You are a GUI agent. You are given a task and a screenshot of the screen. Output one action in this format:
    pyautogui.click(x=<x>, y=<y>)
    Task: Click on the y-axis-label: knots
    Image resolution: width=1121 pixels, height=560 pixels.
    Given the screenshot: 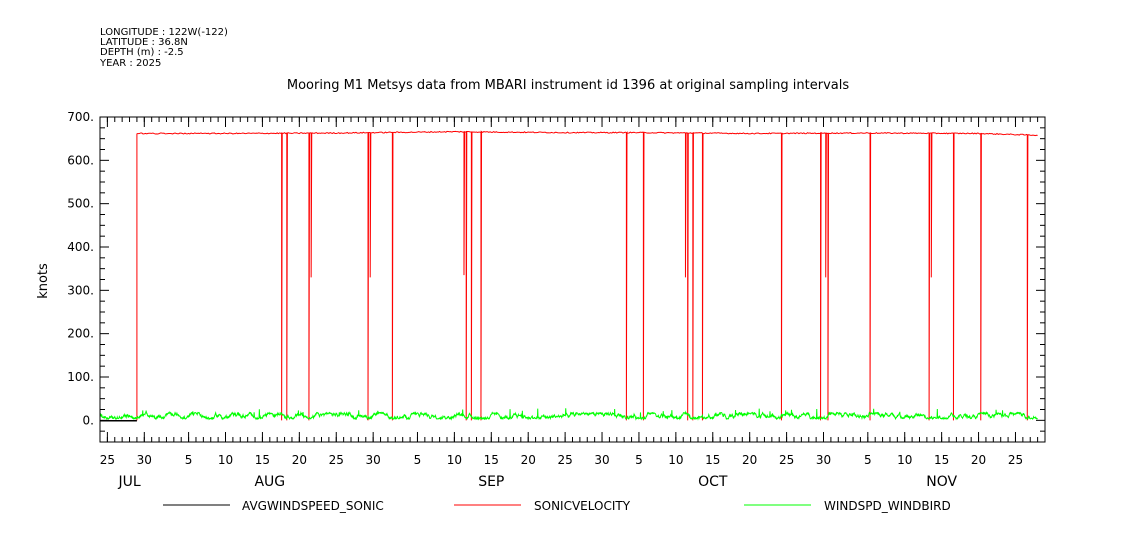 What is the action you would take?
    pyautogui.click(x=43, y=281)
    